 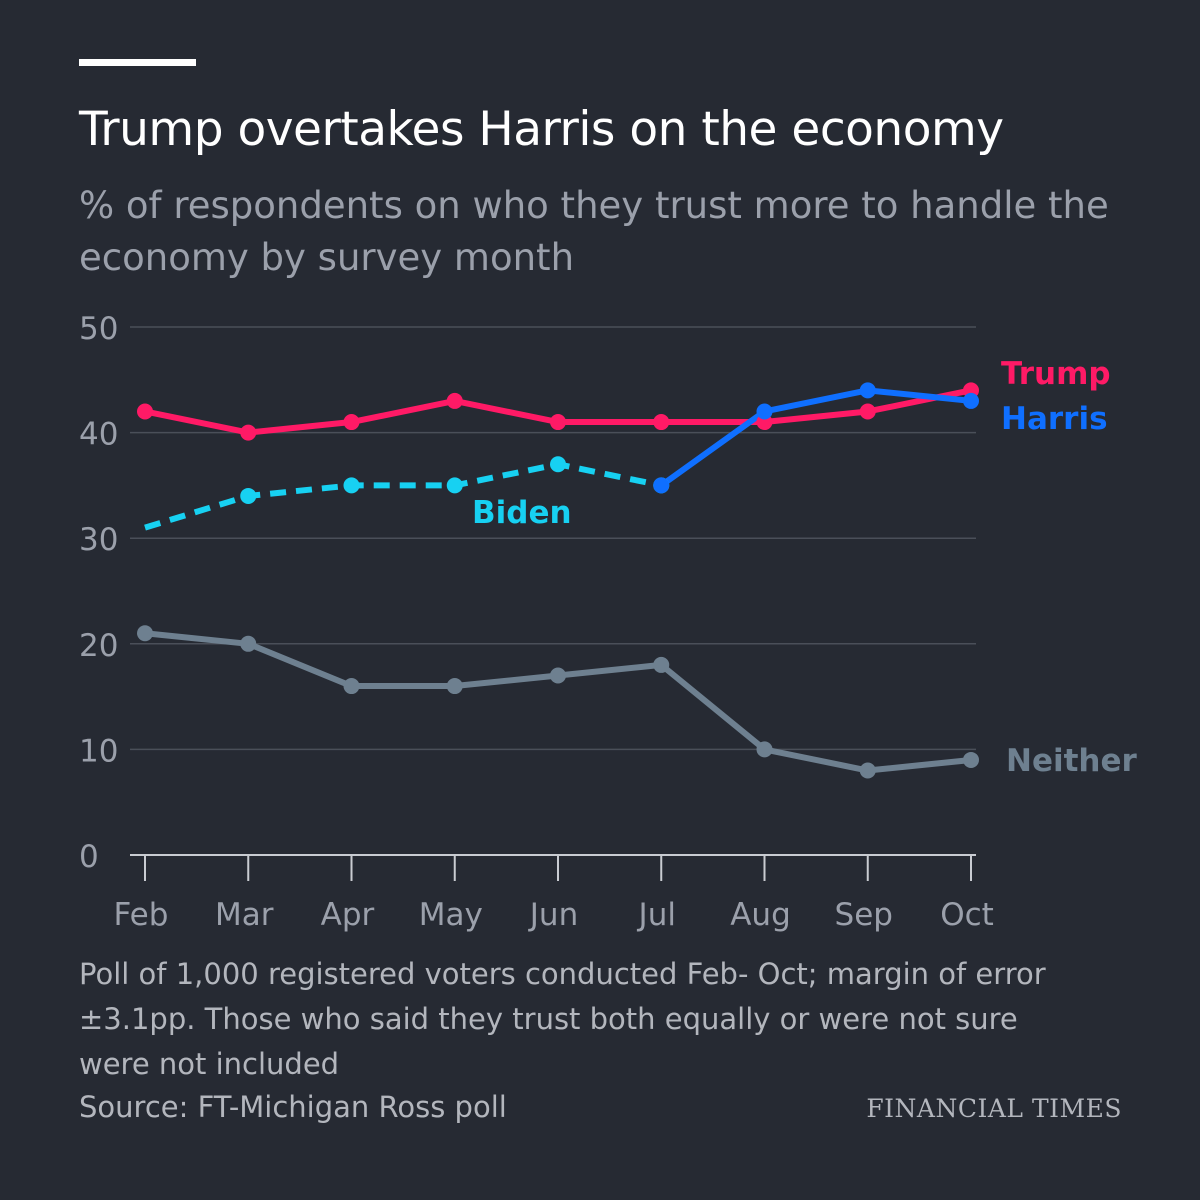 I want to click on y-tick-label: 0, so click(x=89, y=857).